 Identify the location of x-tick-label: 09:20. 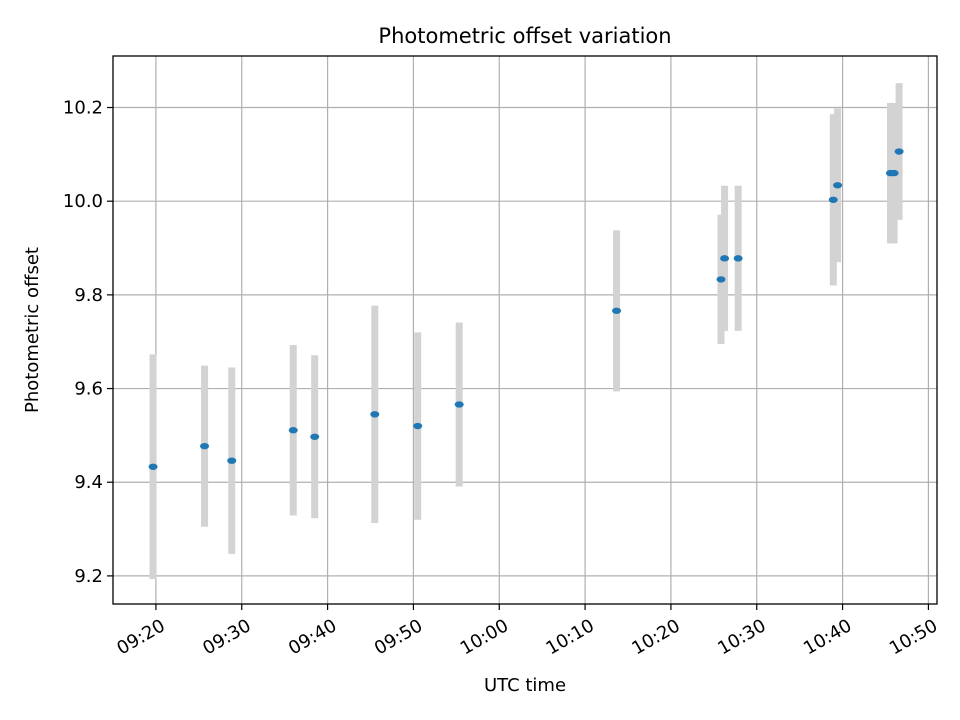
(140, 637).